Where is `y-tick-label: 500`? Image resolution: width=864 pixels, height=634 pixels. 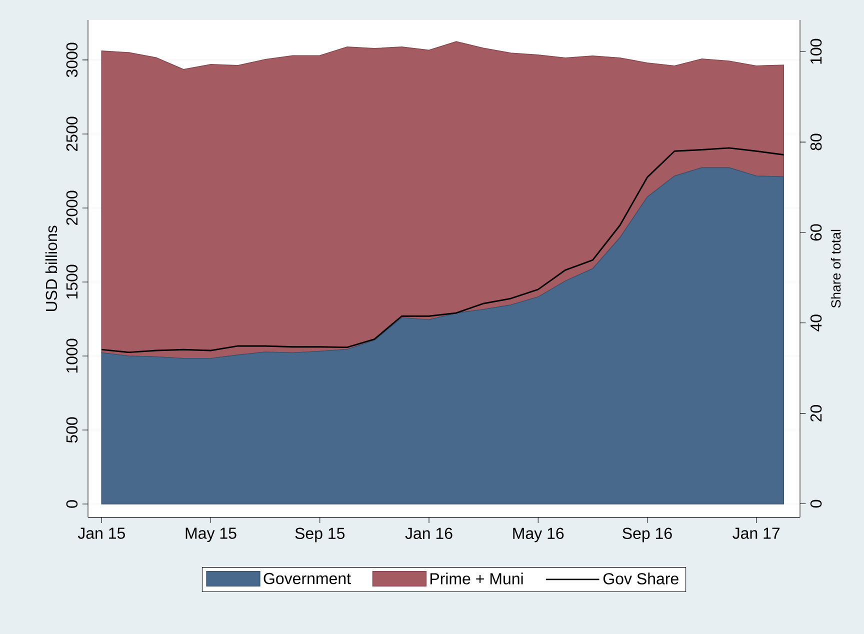
y-tick-label: 500 is located at coordinates (72, 430).